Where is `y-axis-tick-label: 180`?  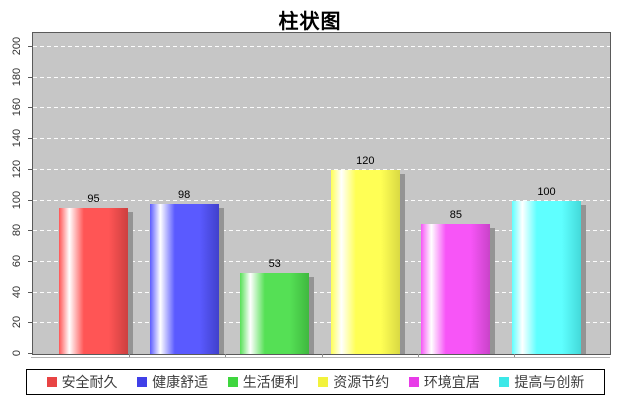 y-axis-tick-label: 180 is located at coordinates (17, 76).